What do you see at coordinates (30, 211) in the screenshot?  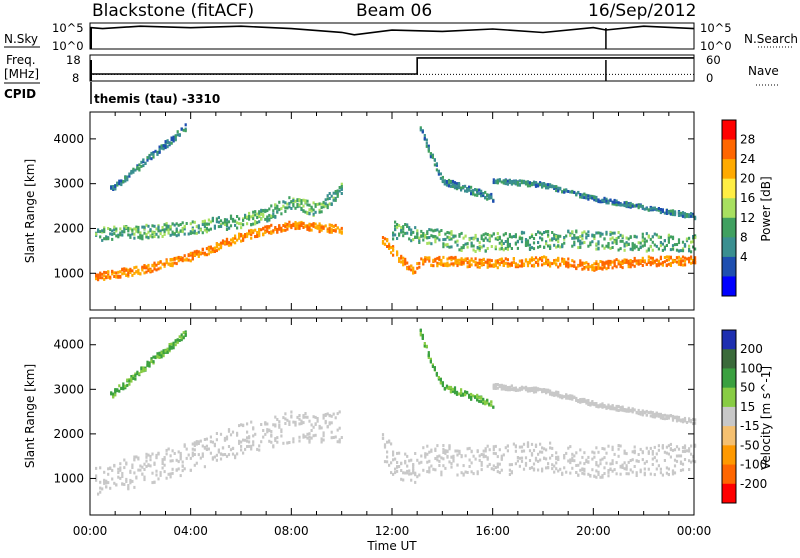 I see `power-ylabel: Slant Range [km]` at bounding box center [30, 211].